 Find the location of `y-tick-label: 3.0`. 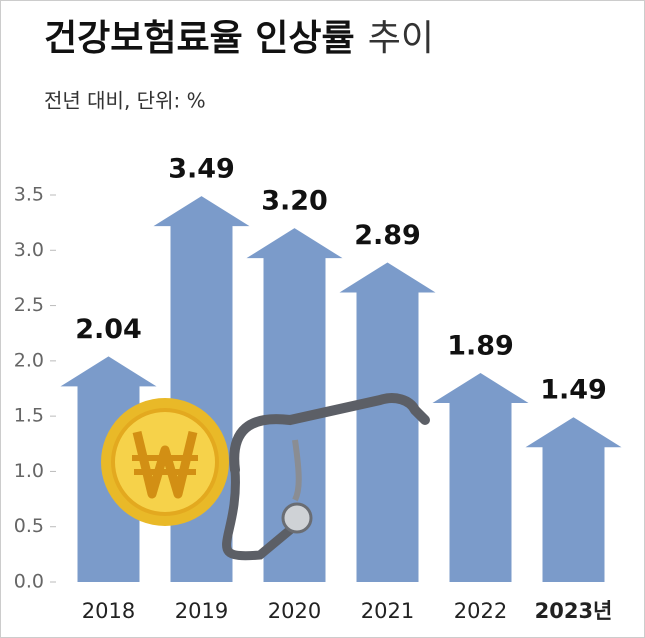

y-tick-label: 3.0 is located at coordinates (29, 250).